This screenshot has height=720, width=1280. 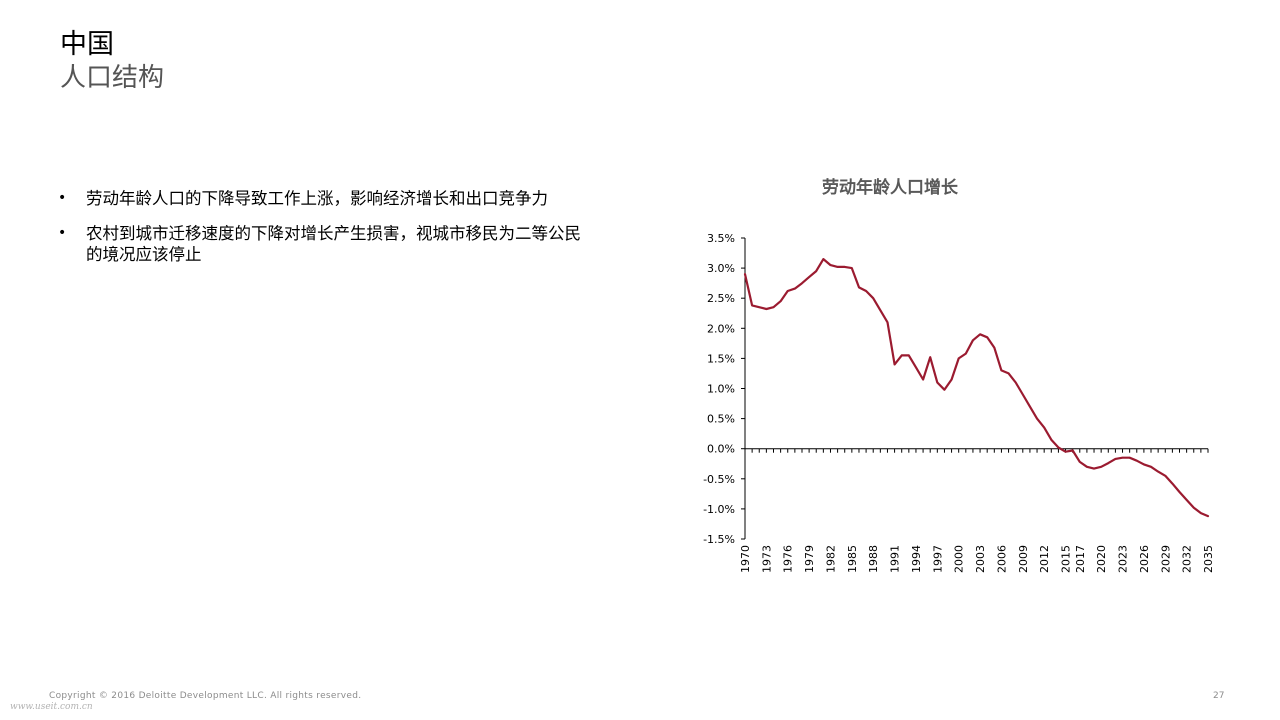 I want to click on x-tick-label: 1985, so click(x=852, y=559).